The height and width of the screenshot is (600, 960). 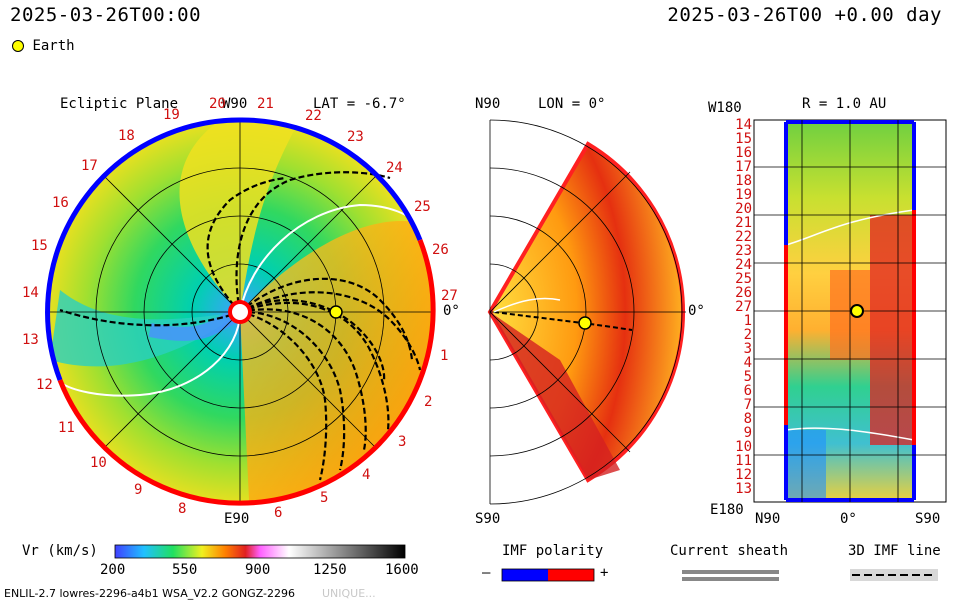 I want to click on ecl-tick-18: 18, so click(x=126, y=136).